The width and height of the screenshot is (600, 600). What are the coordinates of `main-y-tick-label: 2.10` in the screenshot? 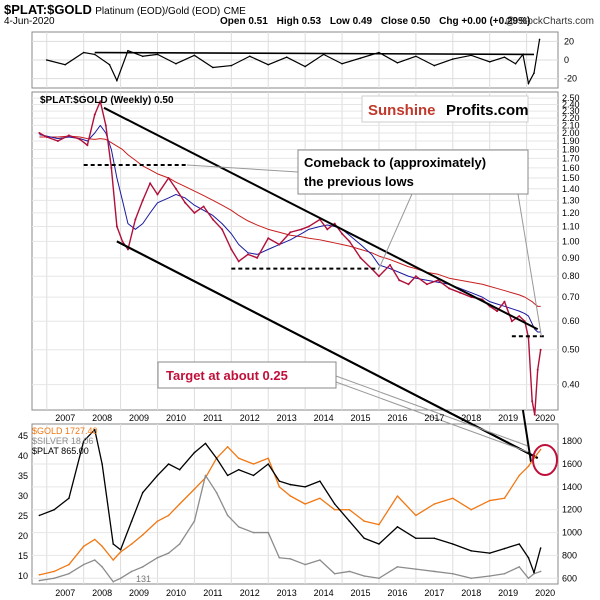 It's located at (571, 125).